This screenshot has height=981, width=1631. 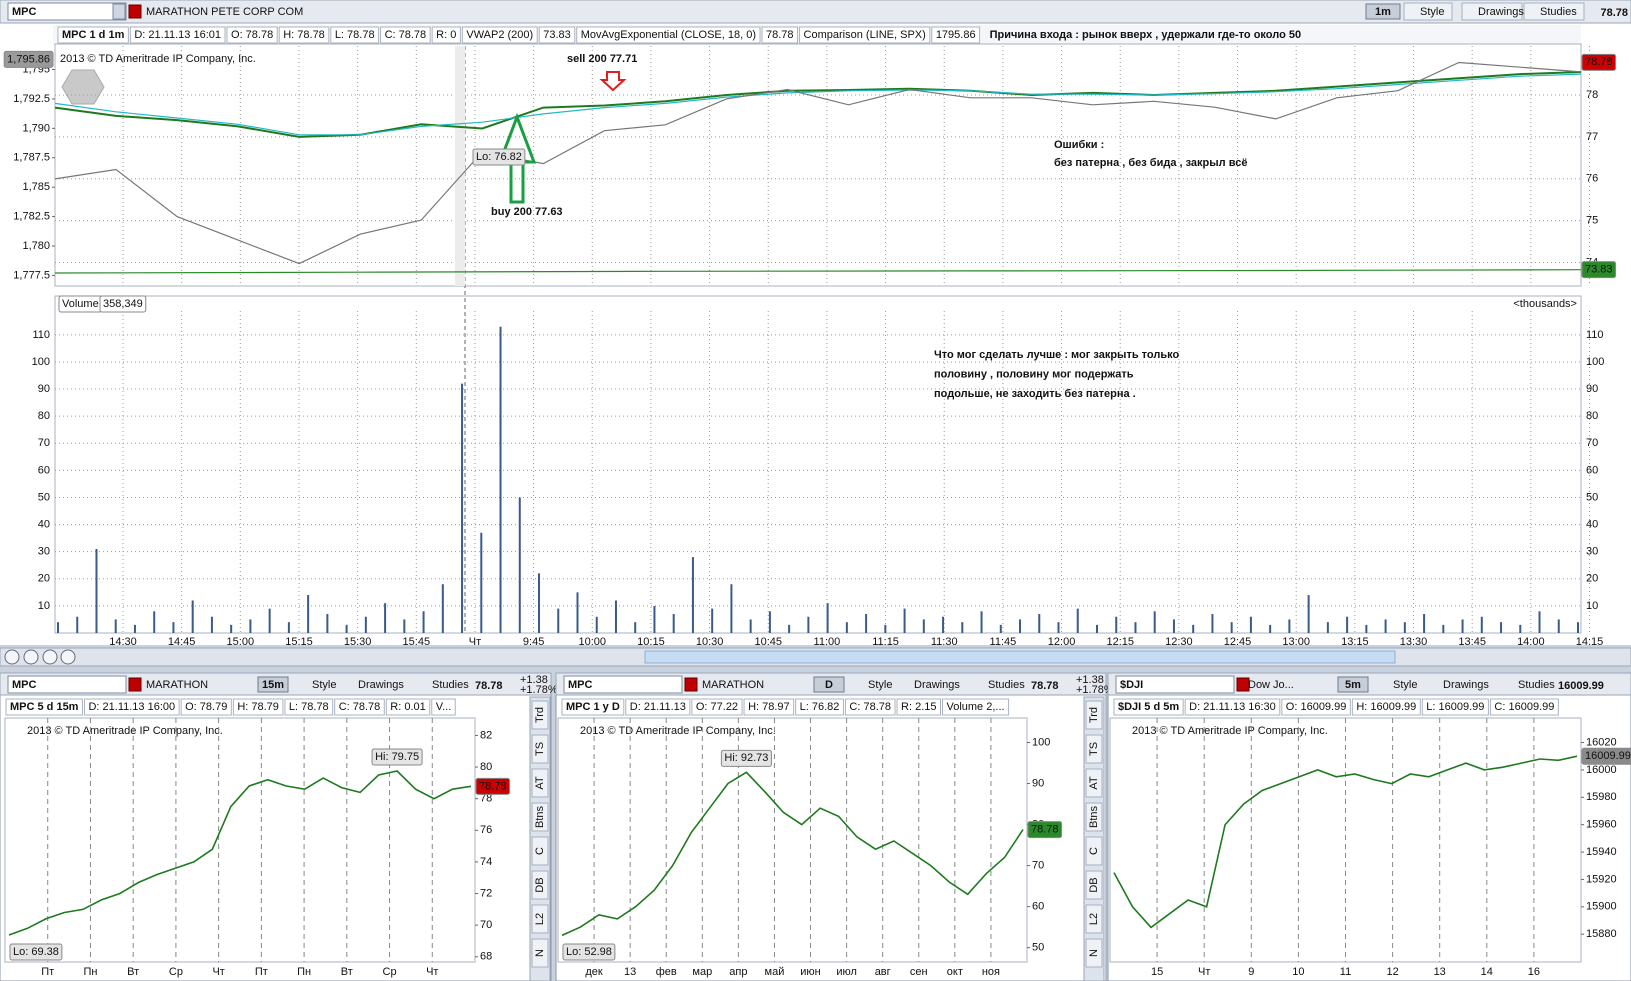 I want to click on hi-label-box, so click(x=397, y=757).